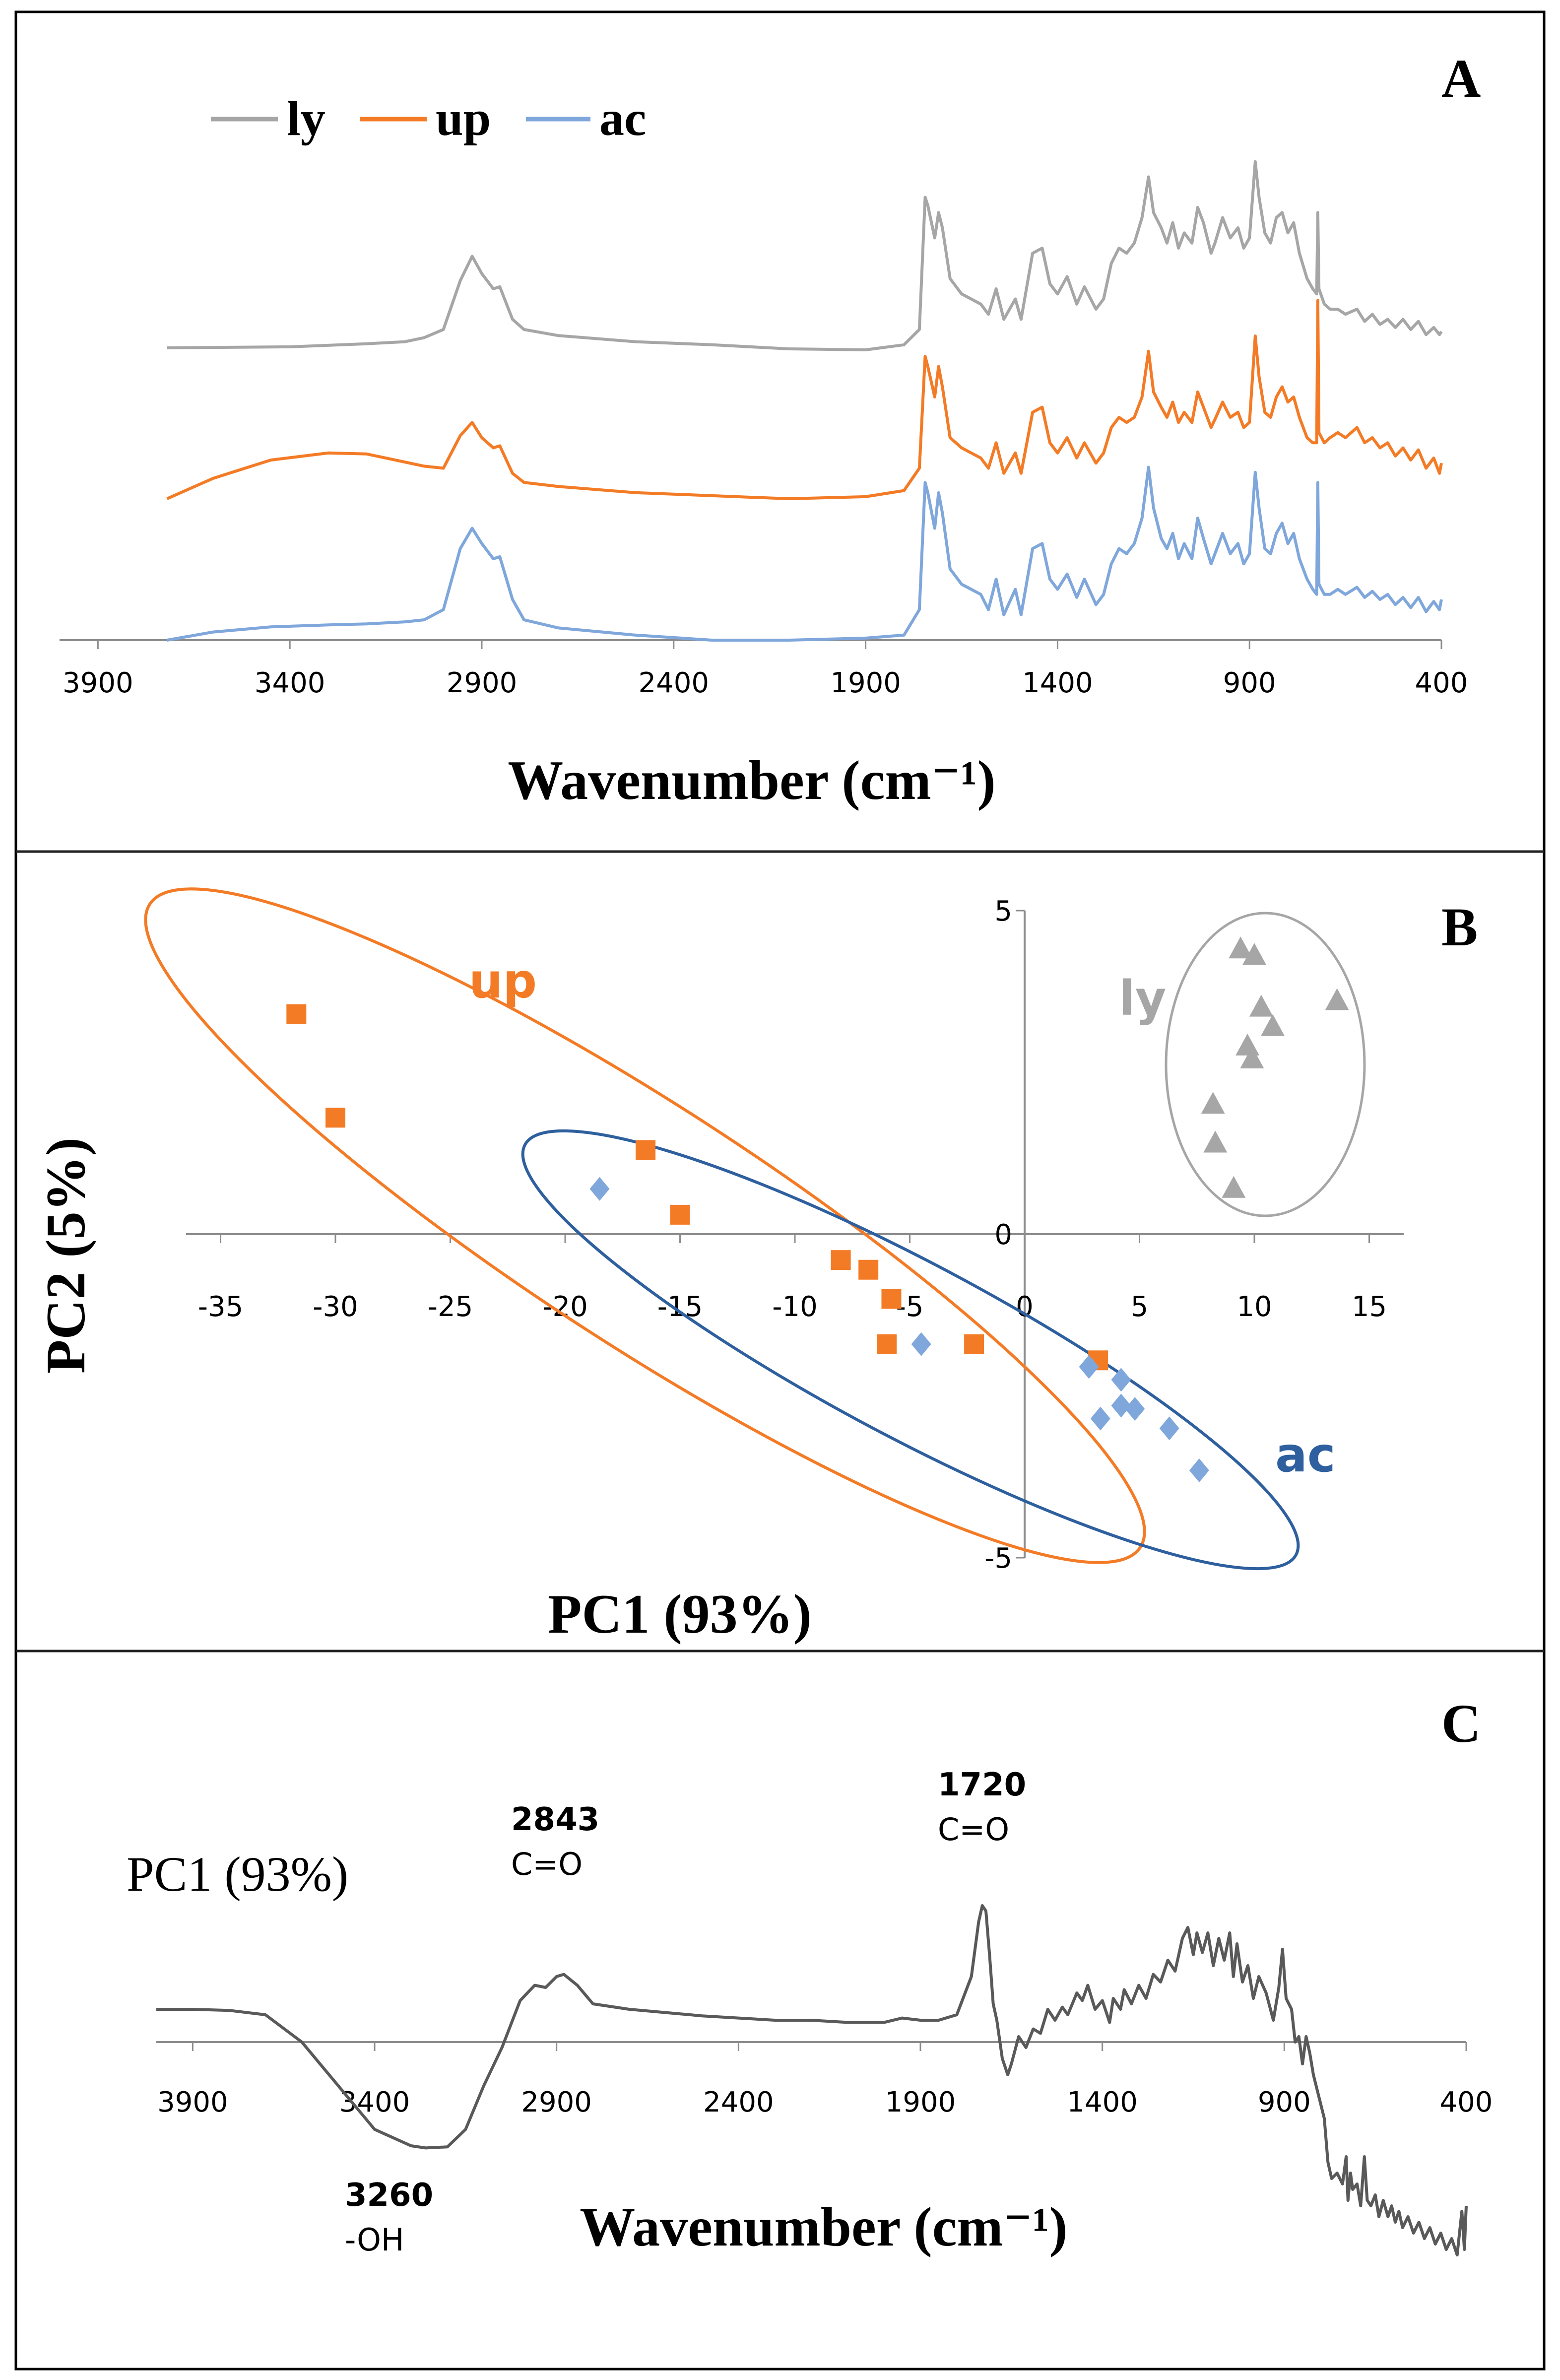 This screenshot has width=1560, height=2380. Describe the element at coordinates (66, 1255) in the screenshot. I see `panel-b-y-title: PC2 (5%)` at that location.